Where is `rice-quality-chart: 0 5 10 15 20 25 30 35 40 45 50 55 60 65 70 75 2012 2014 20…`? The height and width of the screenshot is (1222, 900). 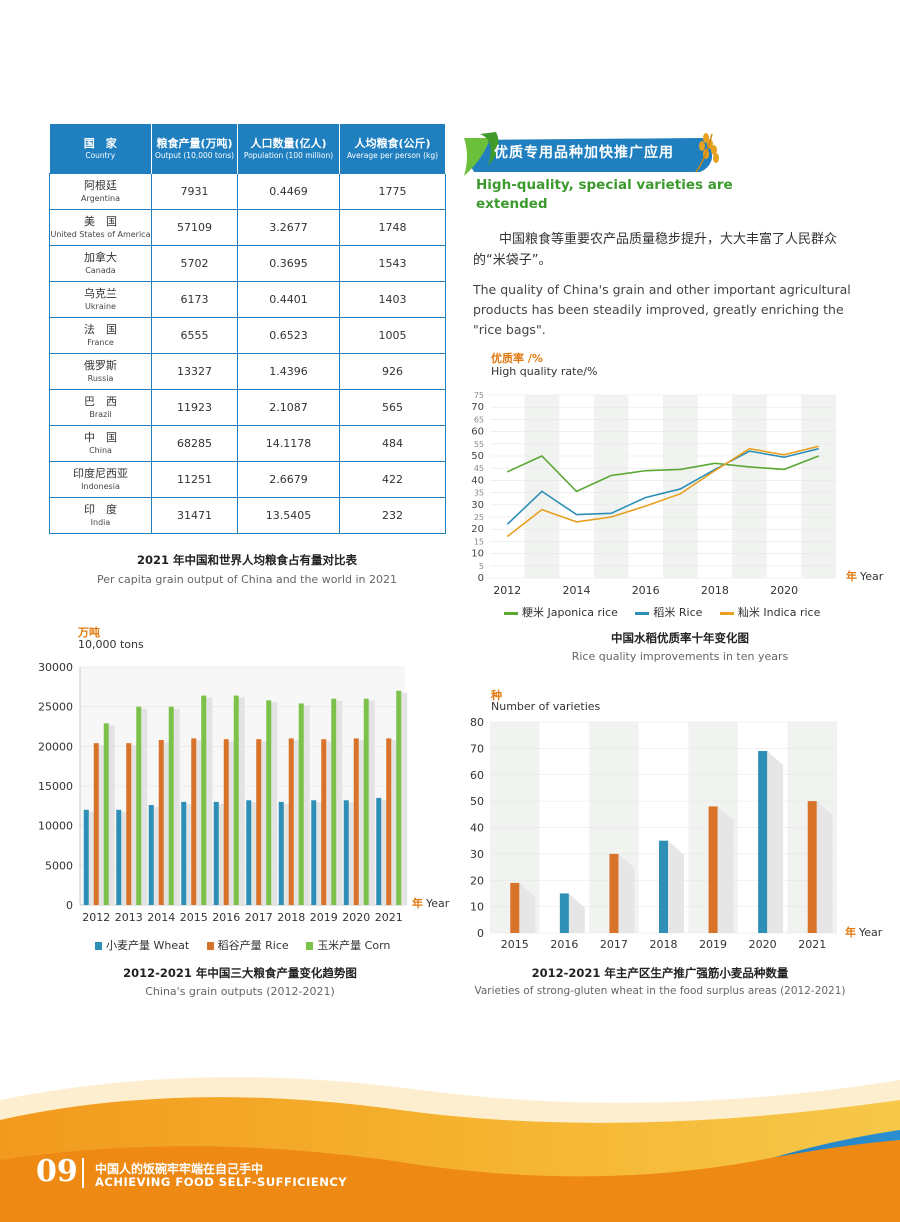
rice-quality-chart: 0 5 10 15 20 25 30 35 40 45 50 55 60 65 70 75 2012 2014 20… is located at coordinates (677, 493).